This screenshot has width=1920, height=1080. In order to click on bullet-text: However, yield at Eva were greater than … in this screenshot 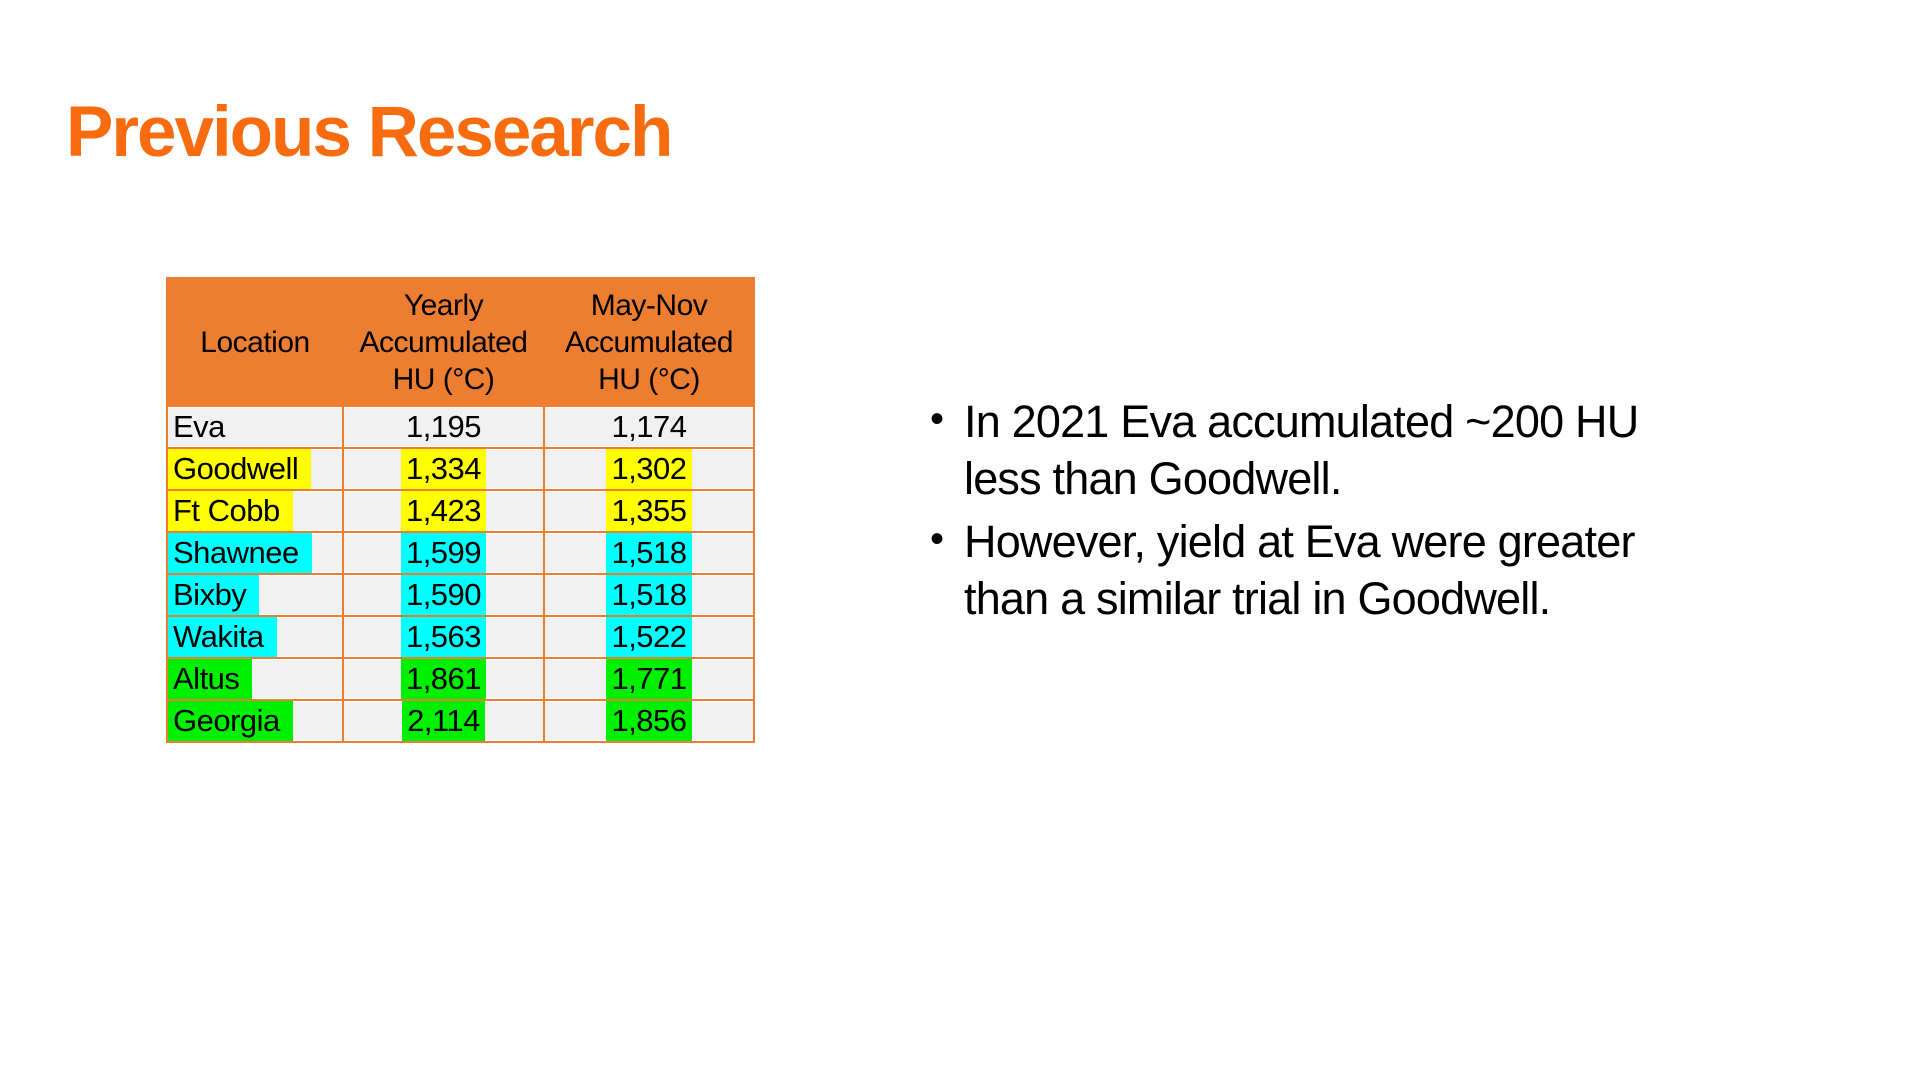, I will do `click(1299, 570)`.